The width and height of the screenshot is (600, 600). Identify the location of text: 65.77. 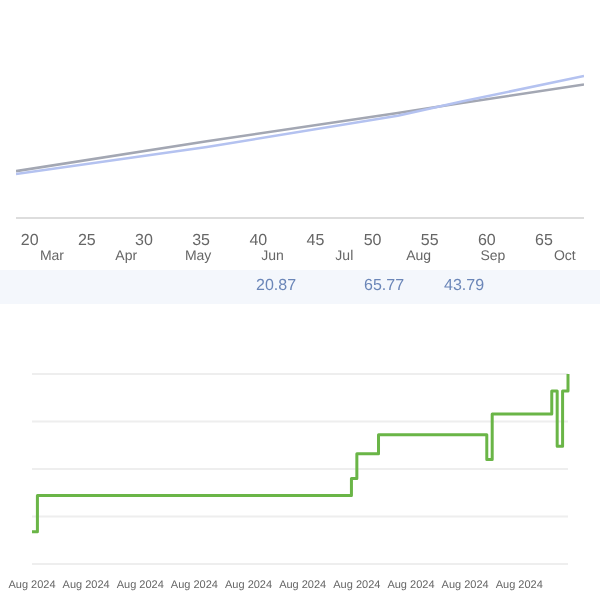
(384, 285).